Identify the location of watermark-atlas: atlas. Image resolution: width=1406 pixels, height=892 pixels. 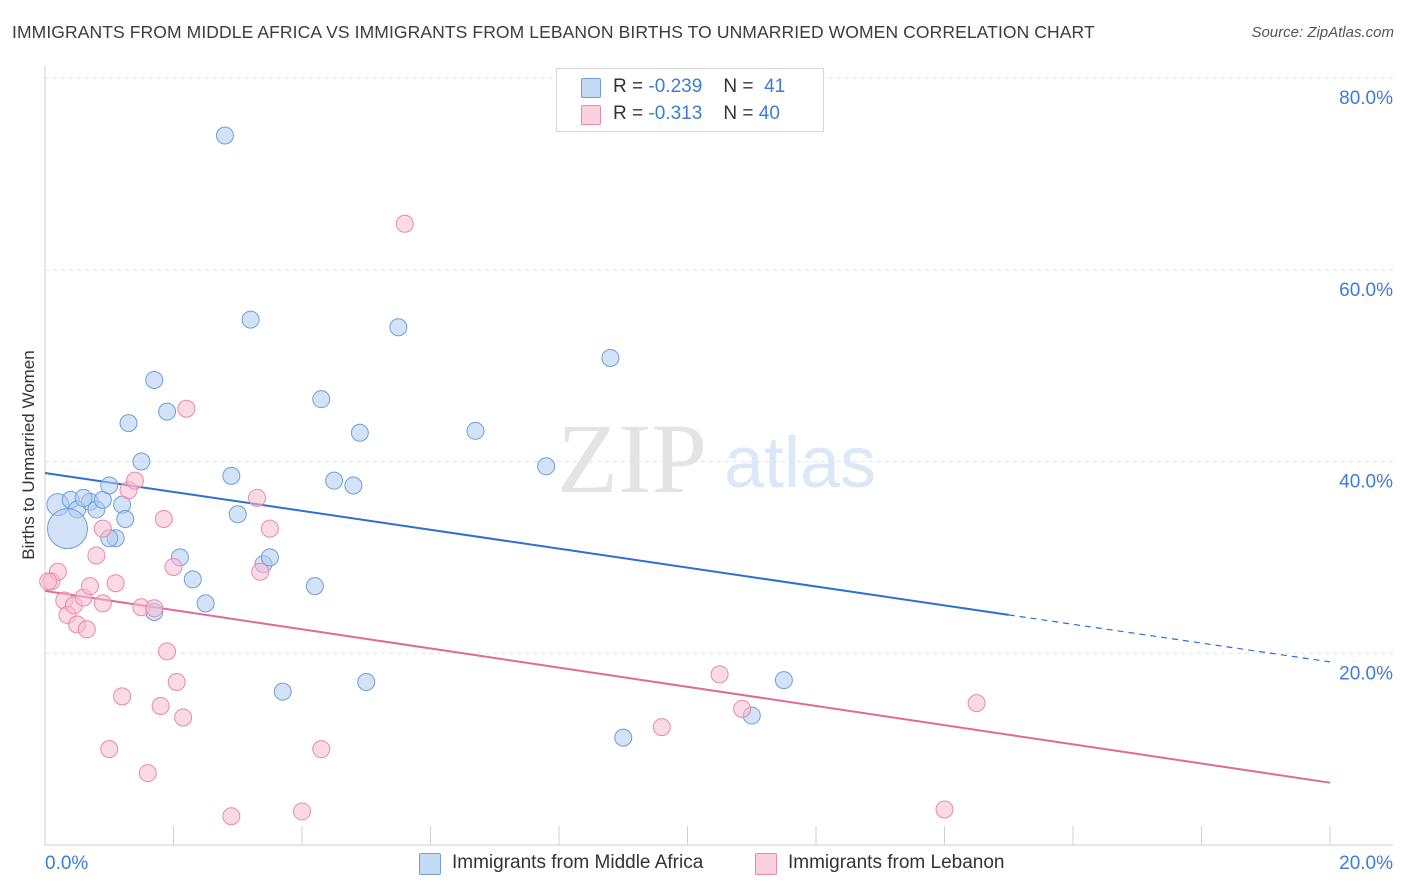
(800, 463).